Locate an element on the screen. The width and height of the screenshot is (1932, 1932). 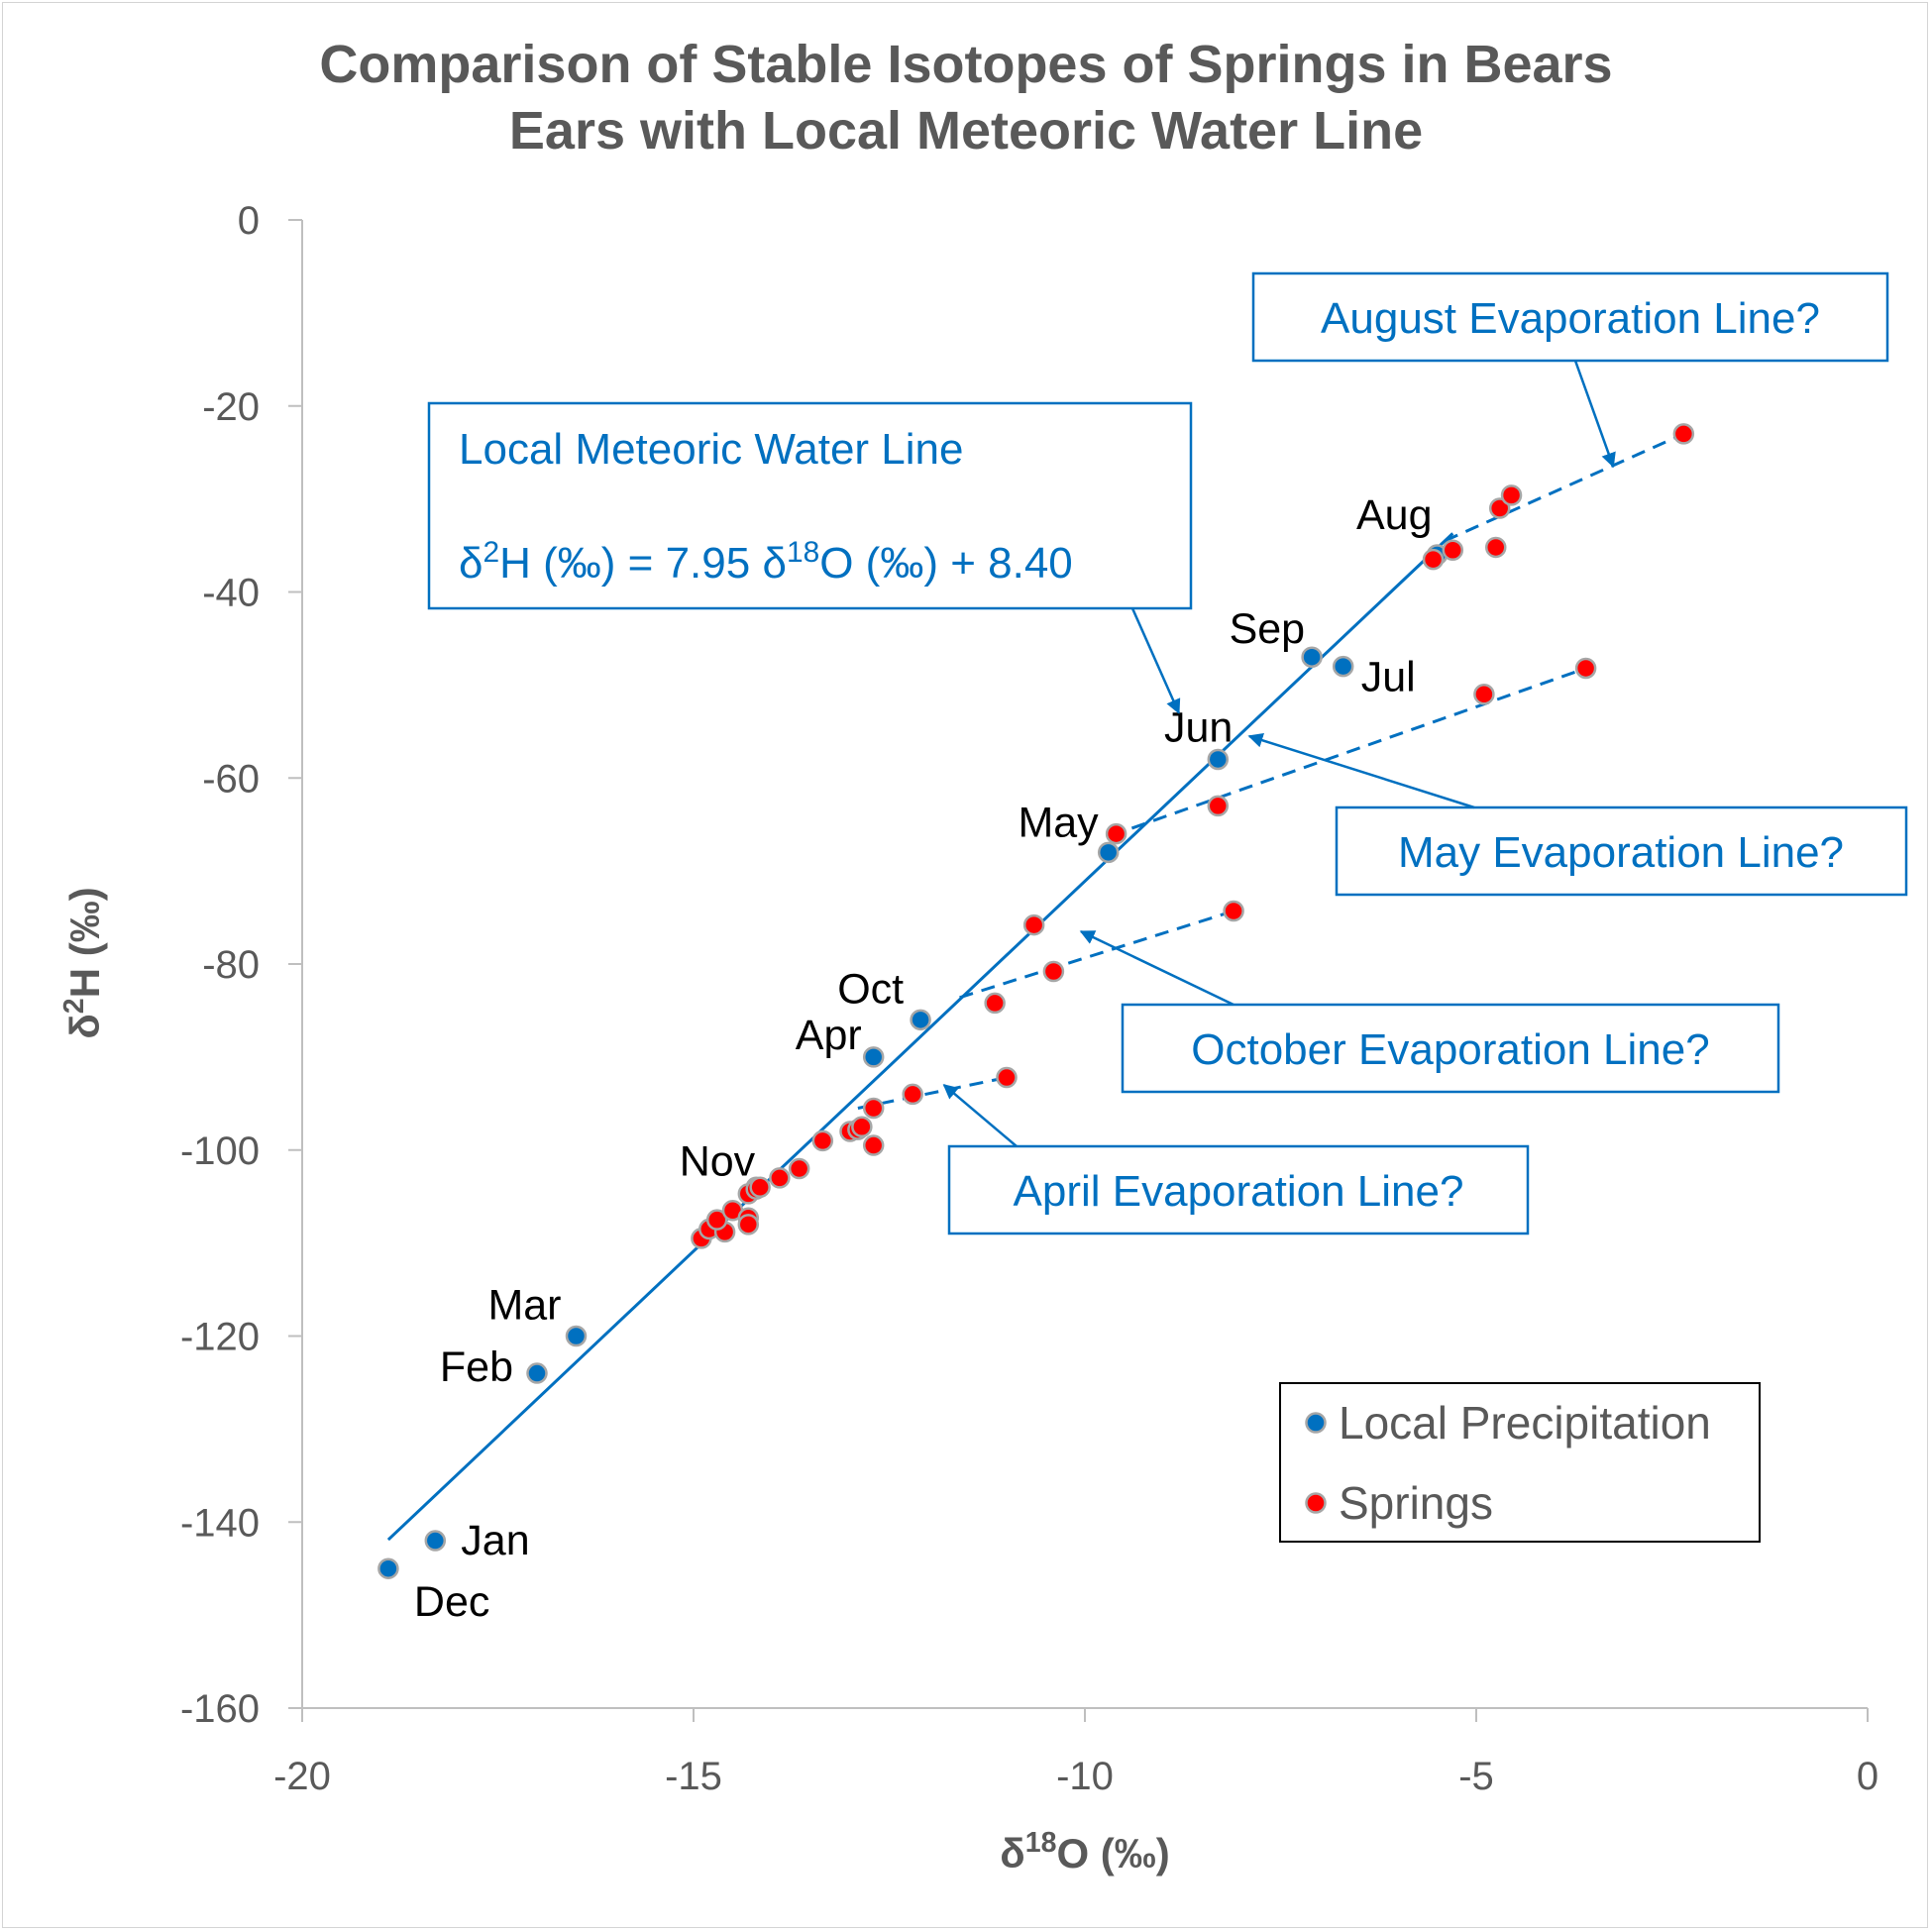
month-label-jan: Jan is located at coordinates (495, 1540).